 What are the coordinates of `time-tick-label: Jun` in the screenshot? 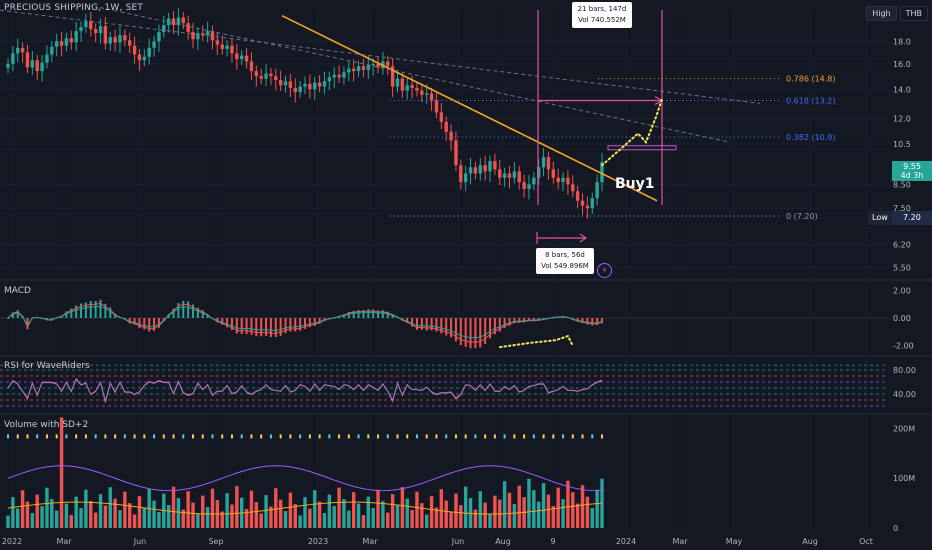 It's located at (140, 541).